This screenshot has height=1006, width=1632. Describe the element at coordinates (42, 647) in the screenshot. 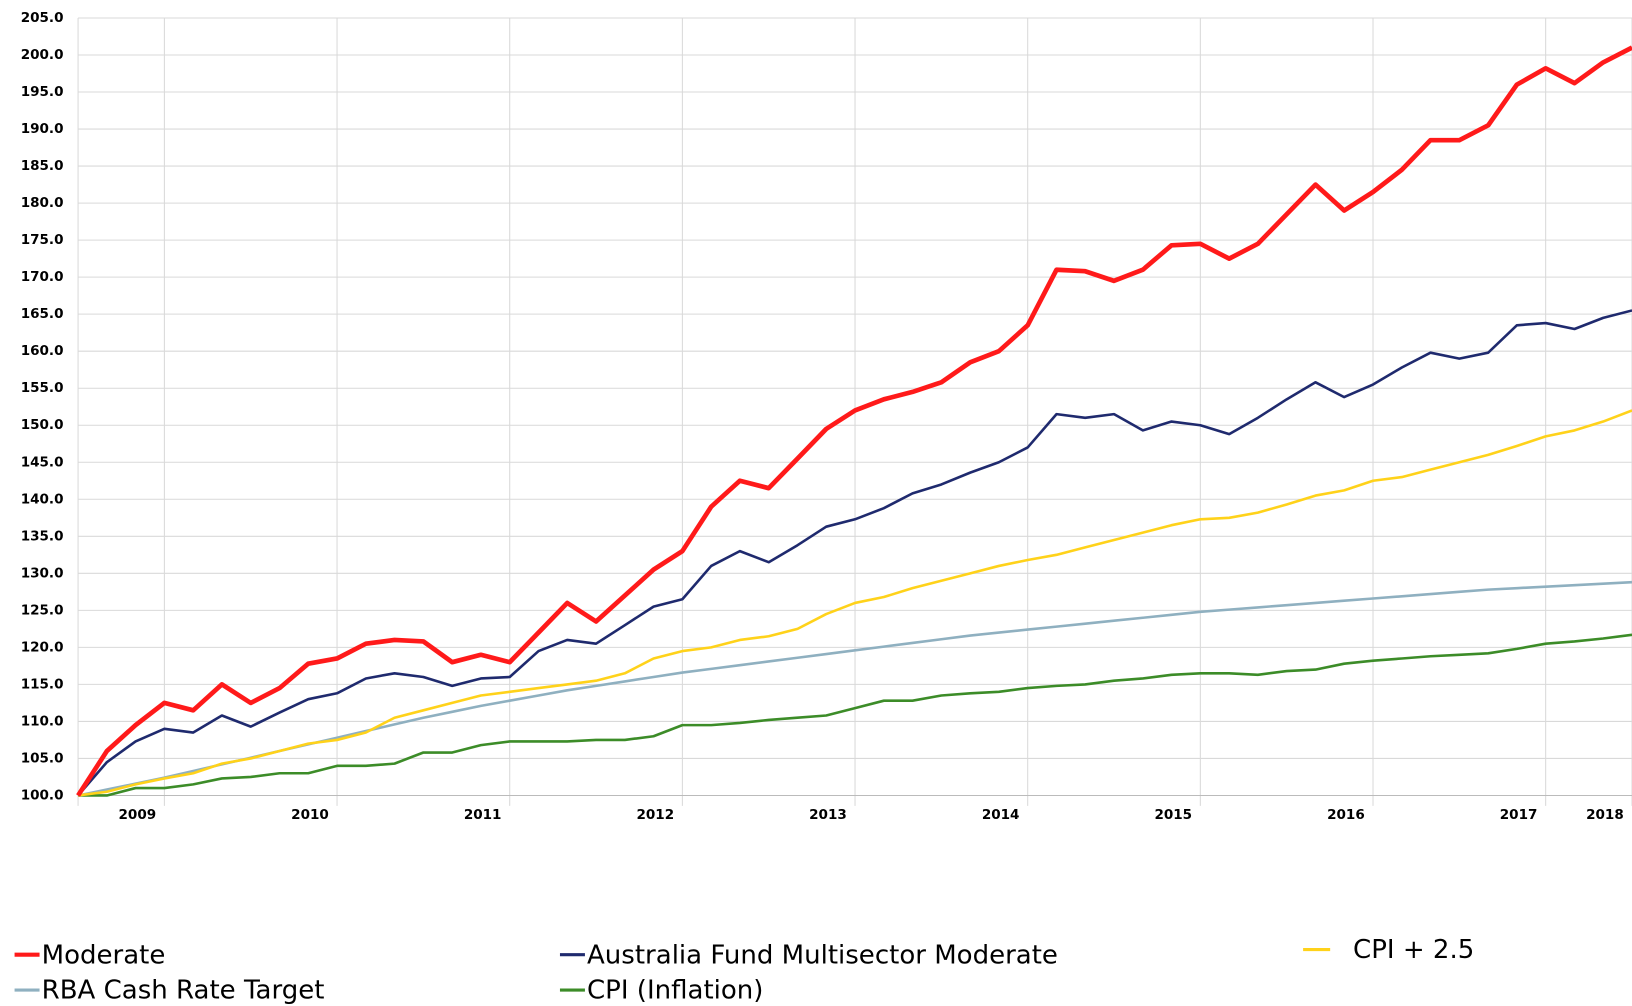

I see `y-tick-label: 120.0` at that location.